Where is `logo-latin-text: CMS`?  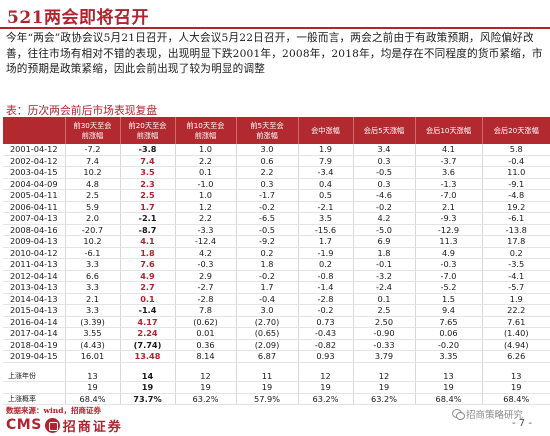 logo-latin-text: CMS is located at coordinates (24, 425).